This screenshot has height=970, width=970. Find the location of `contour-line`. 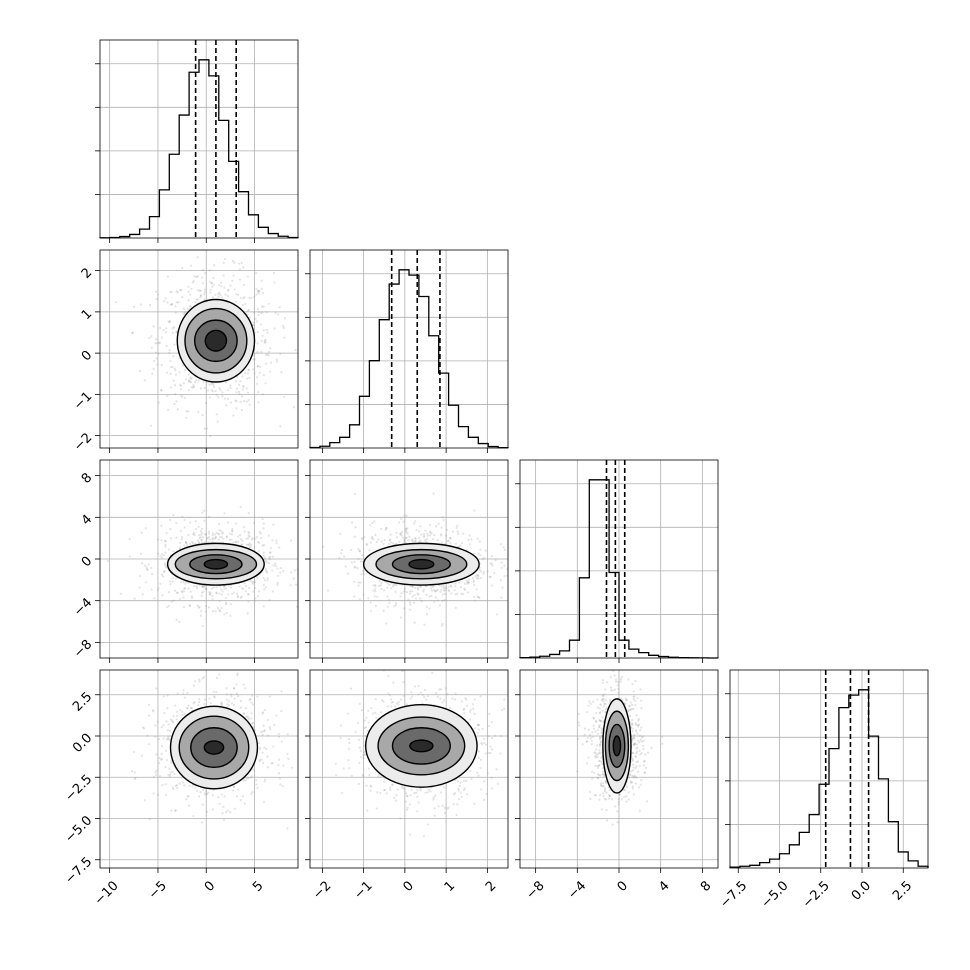

contour-line is located at coordinates (421, 746).